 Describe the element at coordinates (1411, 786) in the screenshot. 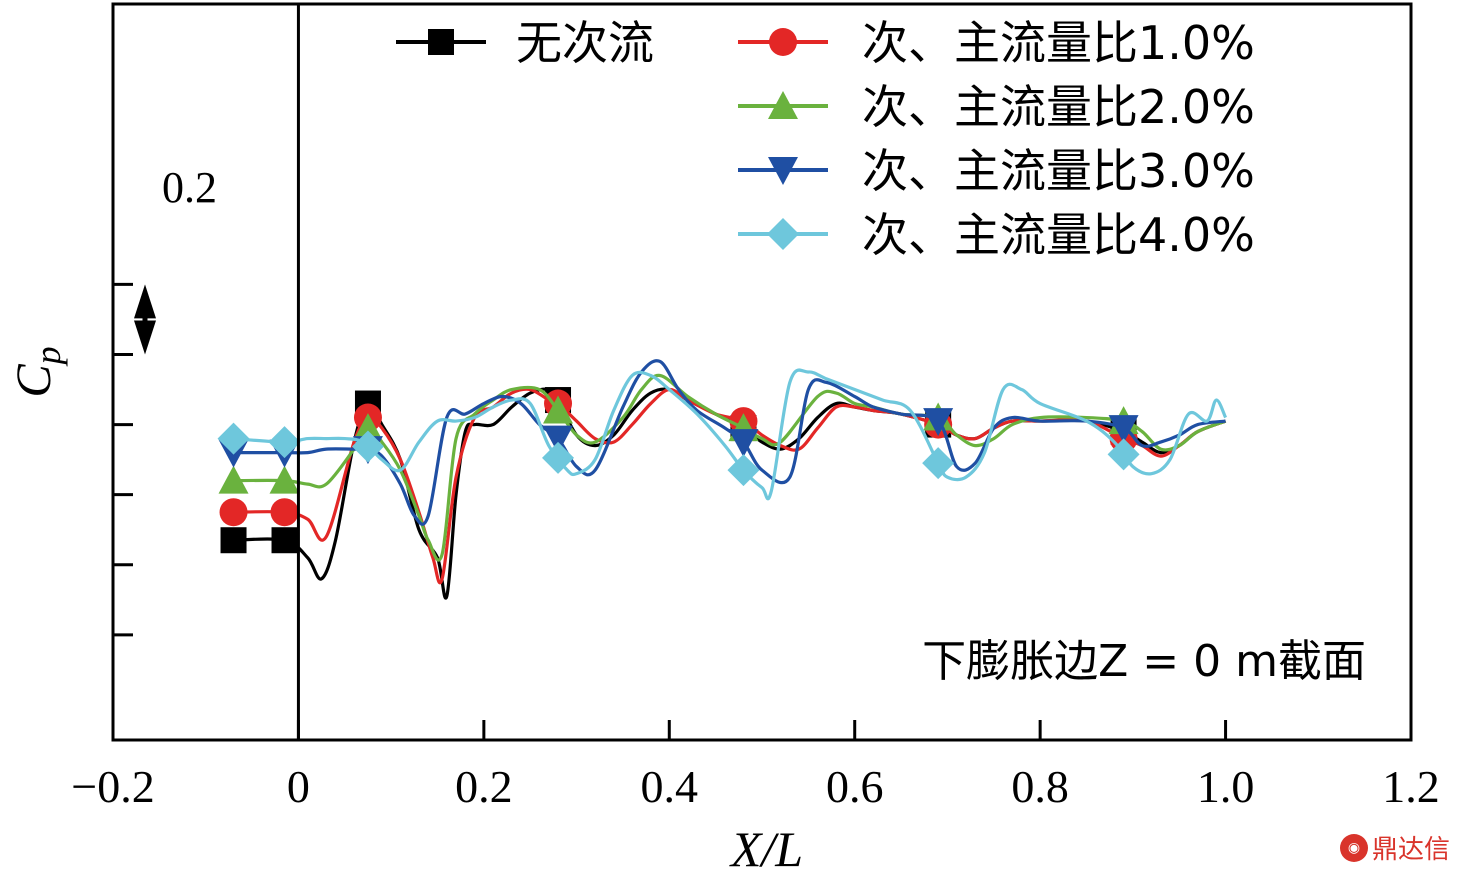

I see `x-tick-label: 1.2` at that location.